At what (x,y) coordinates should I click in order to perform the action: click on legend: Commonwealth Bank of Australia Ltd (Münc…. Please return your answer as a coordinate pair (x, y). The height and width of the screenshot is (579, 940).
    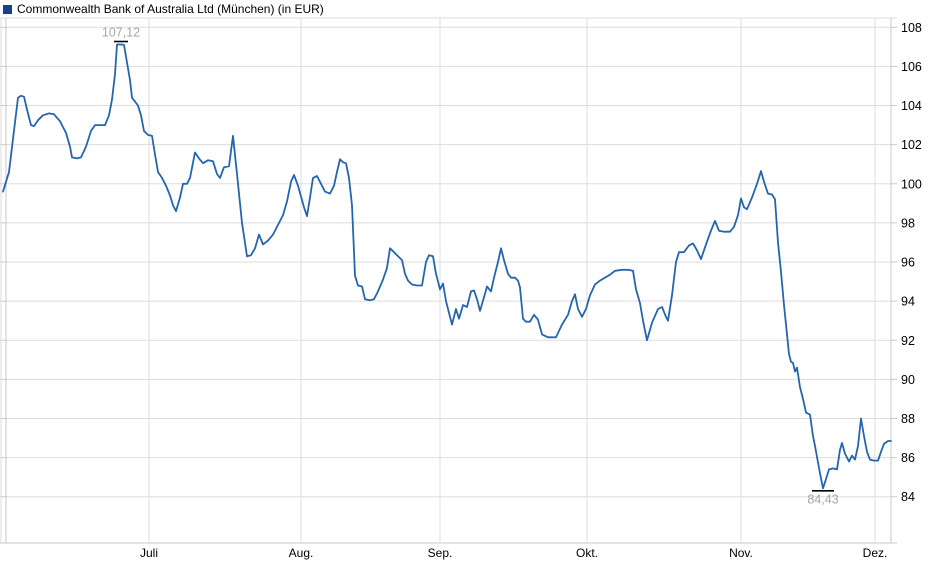
    Looking at the image, I should click on (163, 9).